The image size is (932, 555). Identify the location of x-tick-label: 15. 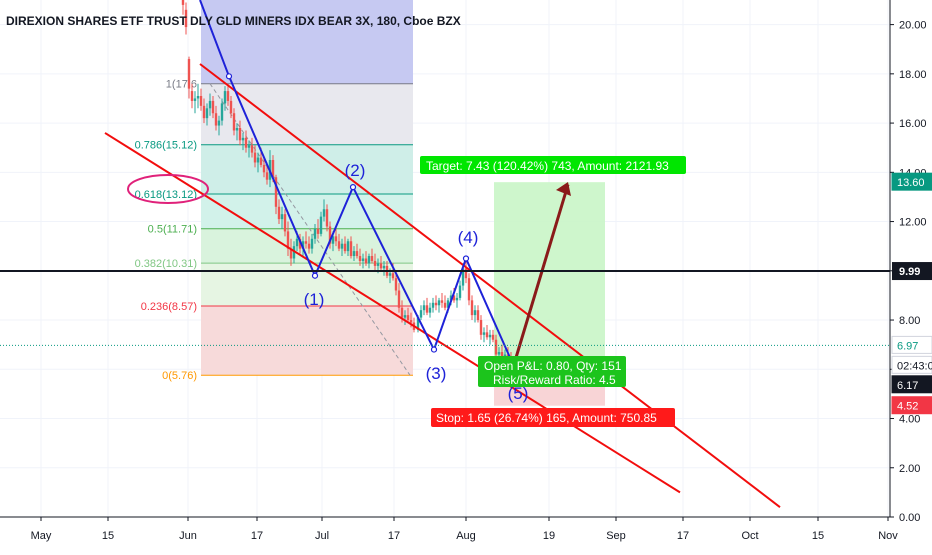
(108, 536).